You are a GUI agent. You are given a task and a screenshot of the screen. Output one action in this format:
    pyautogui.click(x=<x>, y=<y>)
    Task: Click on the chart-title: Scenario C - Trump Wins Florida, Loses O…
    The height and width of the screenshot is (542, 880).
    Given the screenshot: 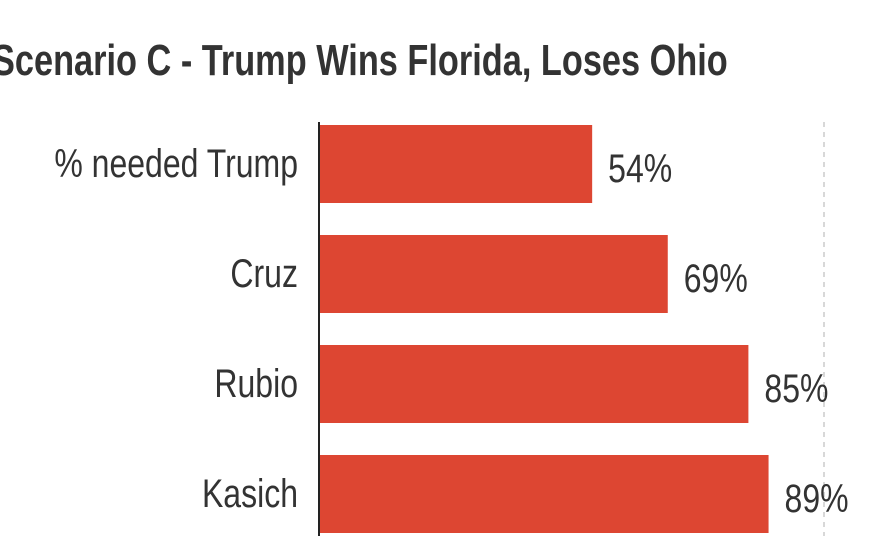 What is the action you would take?
    pyautogui.click(x=364, y=60)
    